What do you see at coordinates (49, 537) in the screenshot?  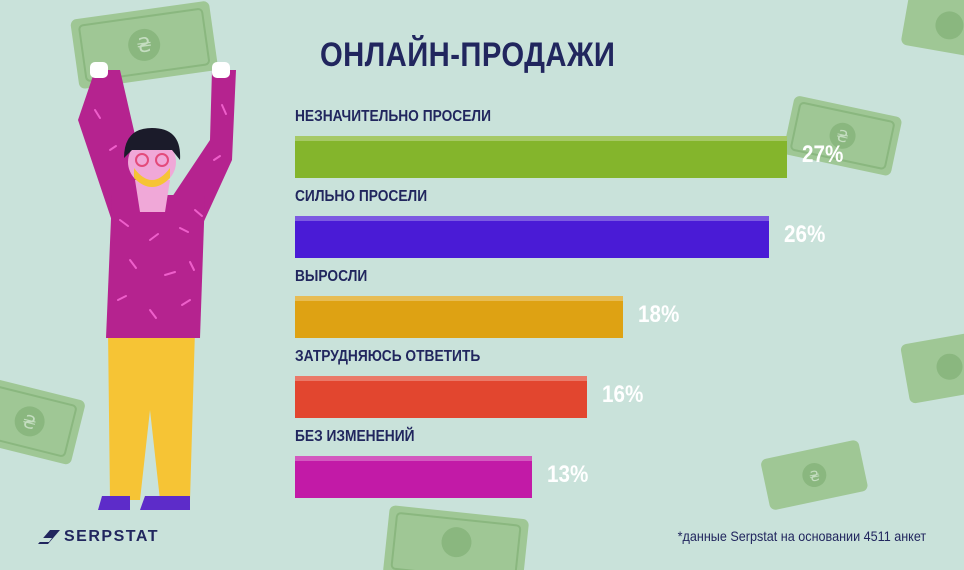 I see `serpstat-logo-icon` at bounding box center [49, 537].